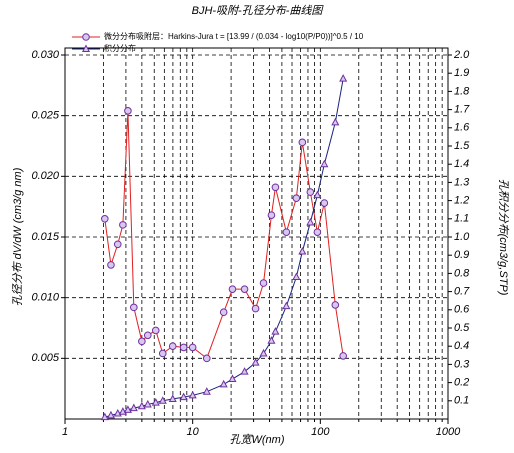 The image size is (514, 453). What do you see at coordinates (462, 237) in the screenshot?
I see `y2-tick-label: 1.0` at bounding box center [462, 237].